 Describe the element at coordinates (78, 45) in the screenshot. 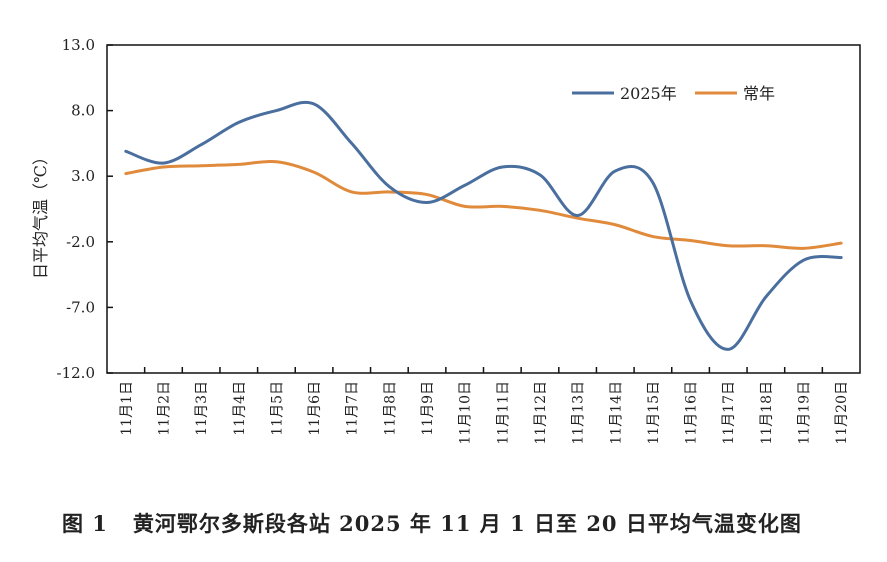

I see `y-tick-label: 13.0` at that location.